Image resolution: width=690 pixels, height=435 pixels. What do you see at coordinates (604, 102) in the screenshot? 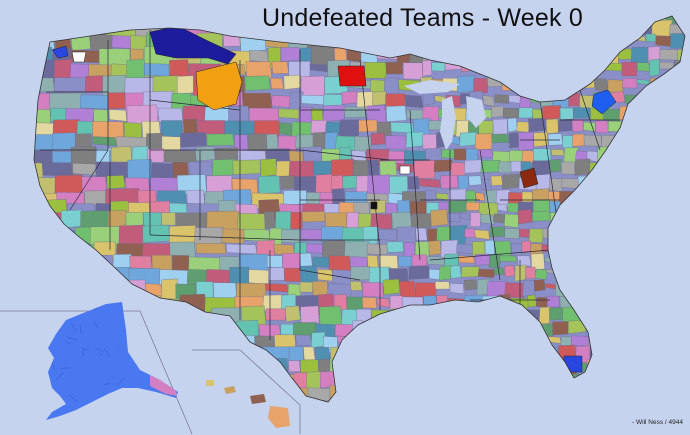
I see `region-blue-maine` at bounding box center [604, 102].